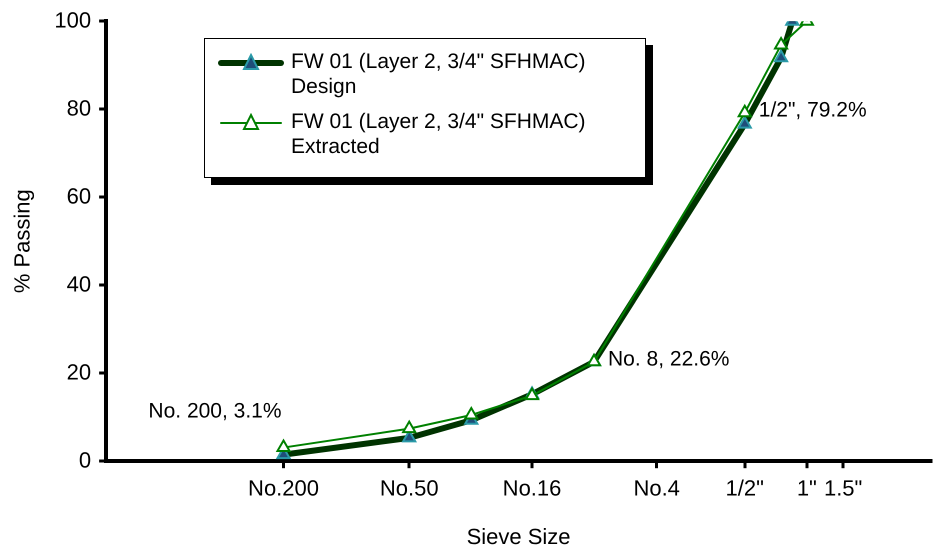 The image size is (940, 559). I want to click on x-tick-label: 1.5", so click(843, 487).